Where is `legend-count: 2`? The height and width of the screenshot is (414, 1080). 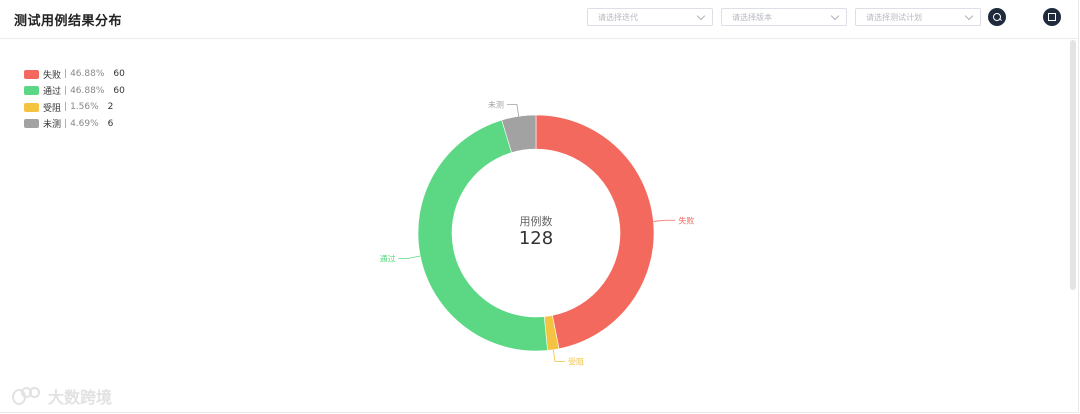
legend-count: 2 is located at coordinates (110, 107).